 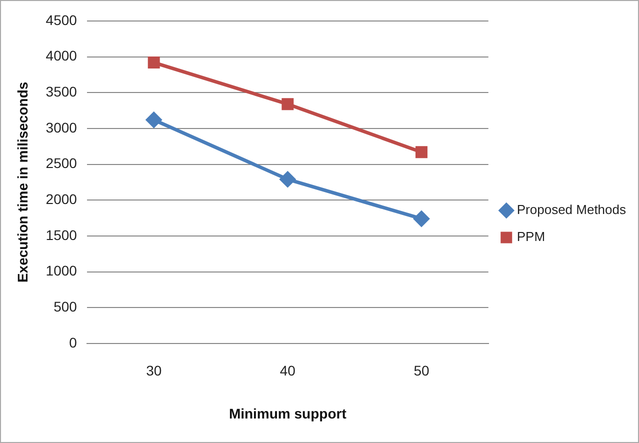 What do you see at coordinates (62, 127) in the screenshot?
I see `y-tick-label: 3000` at bounding box center [62, 127].